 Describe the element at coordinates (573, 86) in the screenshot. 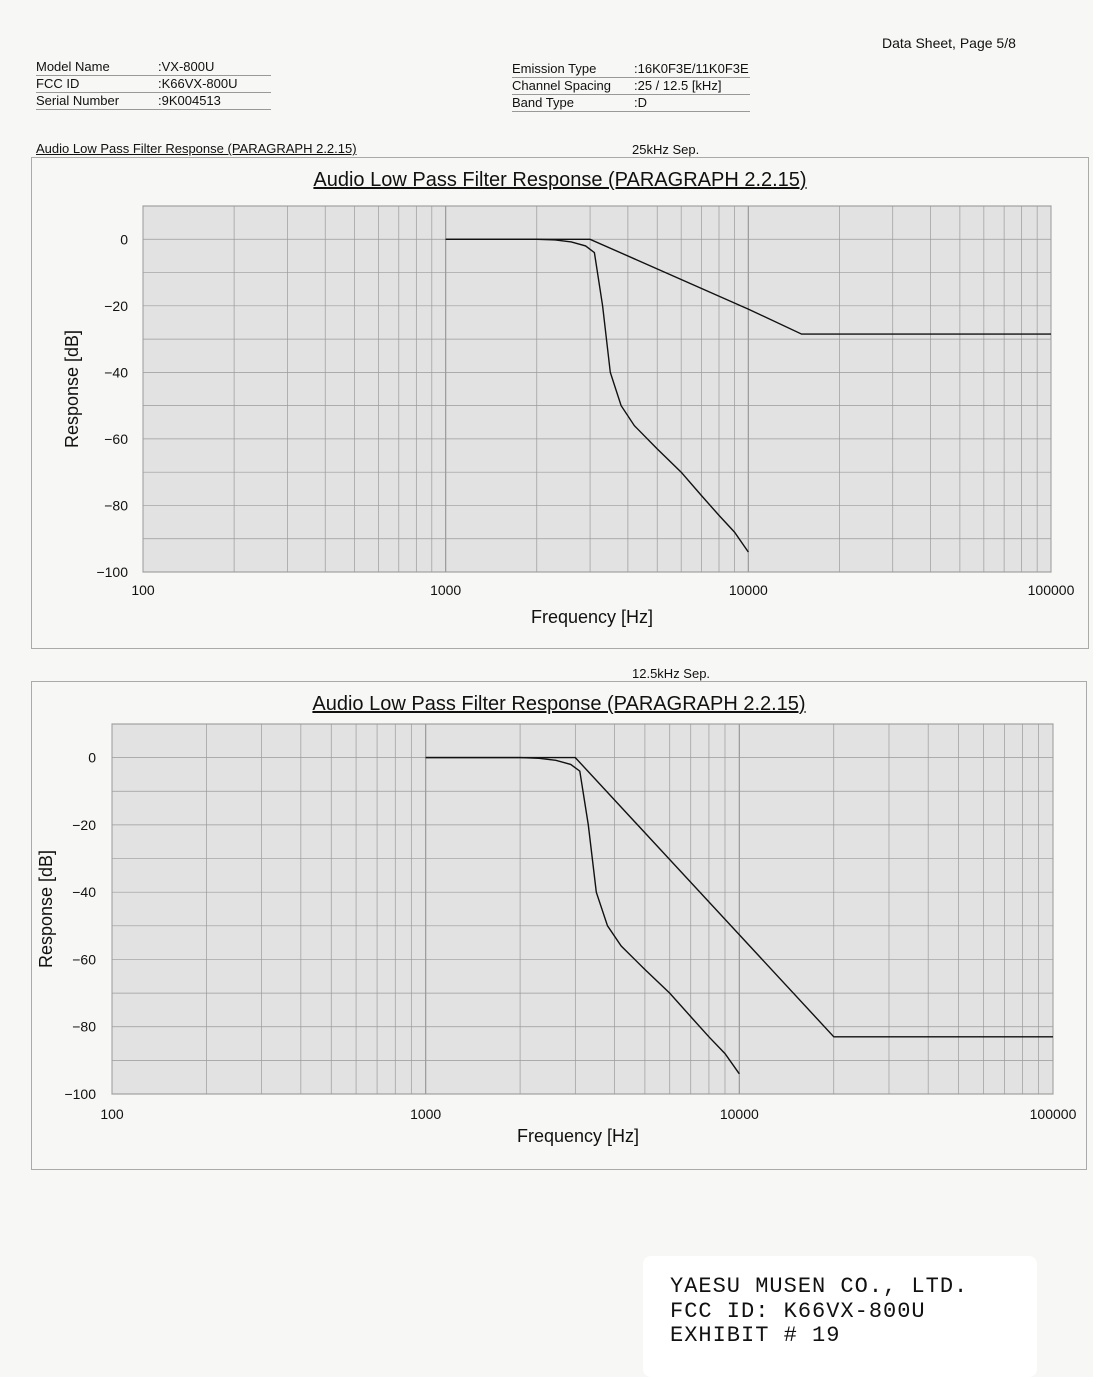

I see `info-label: Channel Spacing` at that location.